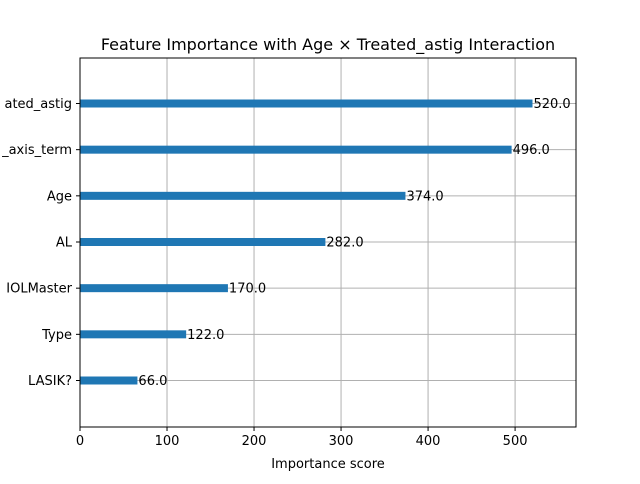  What do you see at coordinates (551, 104) in the screenshot?
I see `data-label: 520.0` at bounding box center [551, 104].